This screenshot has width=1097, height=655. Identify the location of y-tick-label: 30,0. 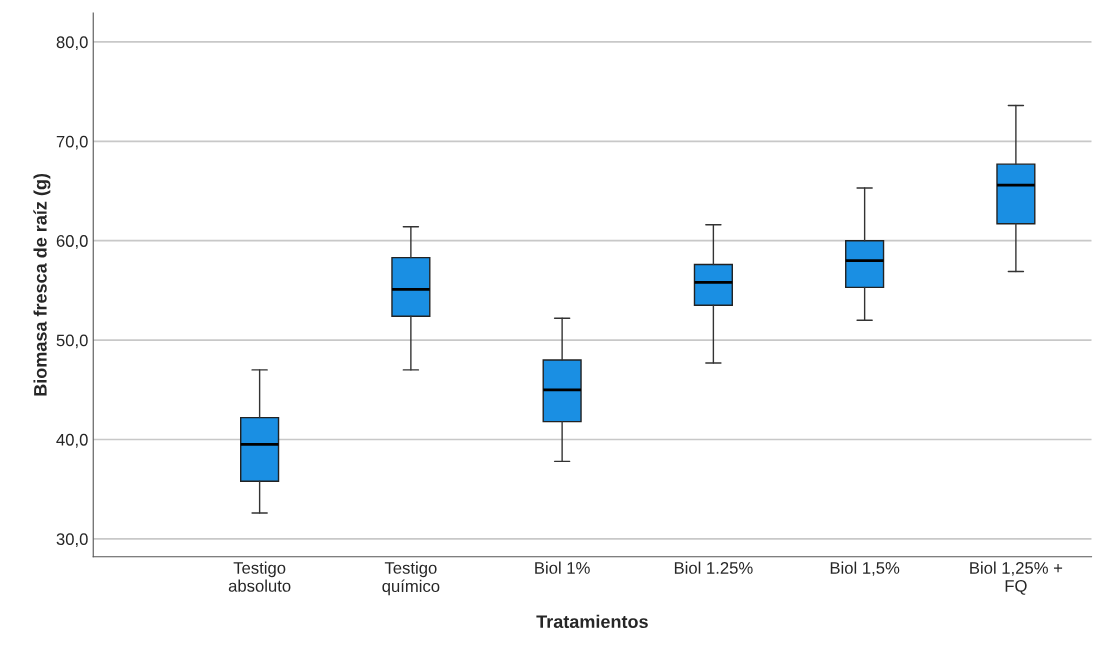
(72, 540).